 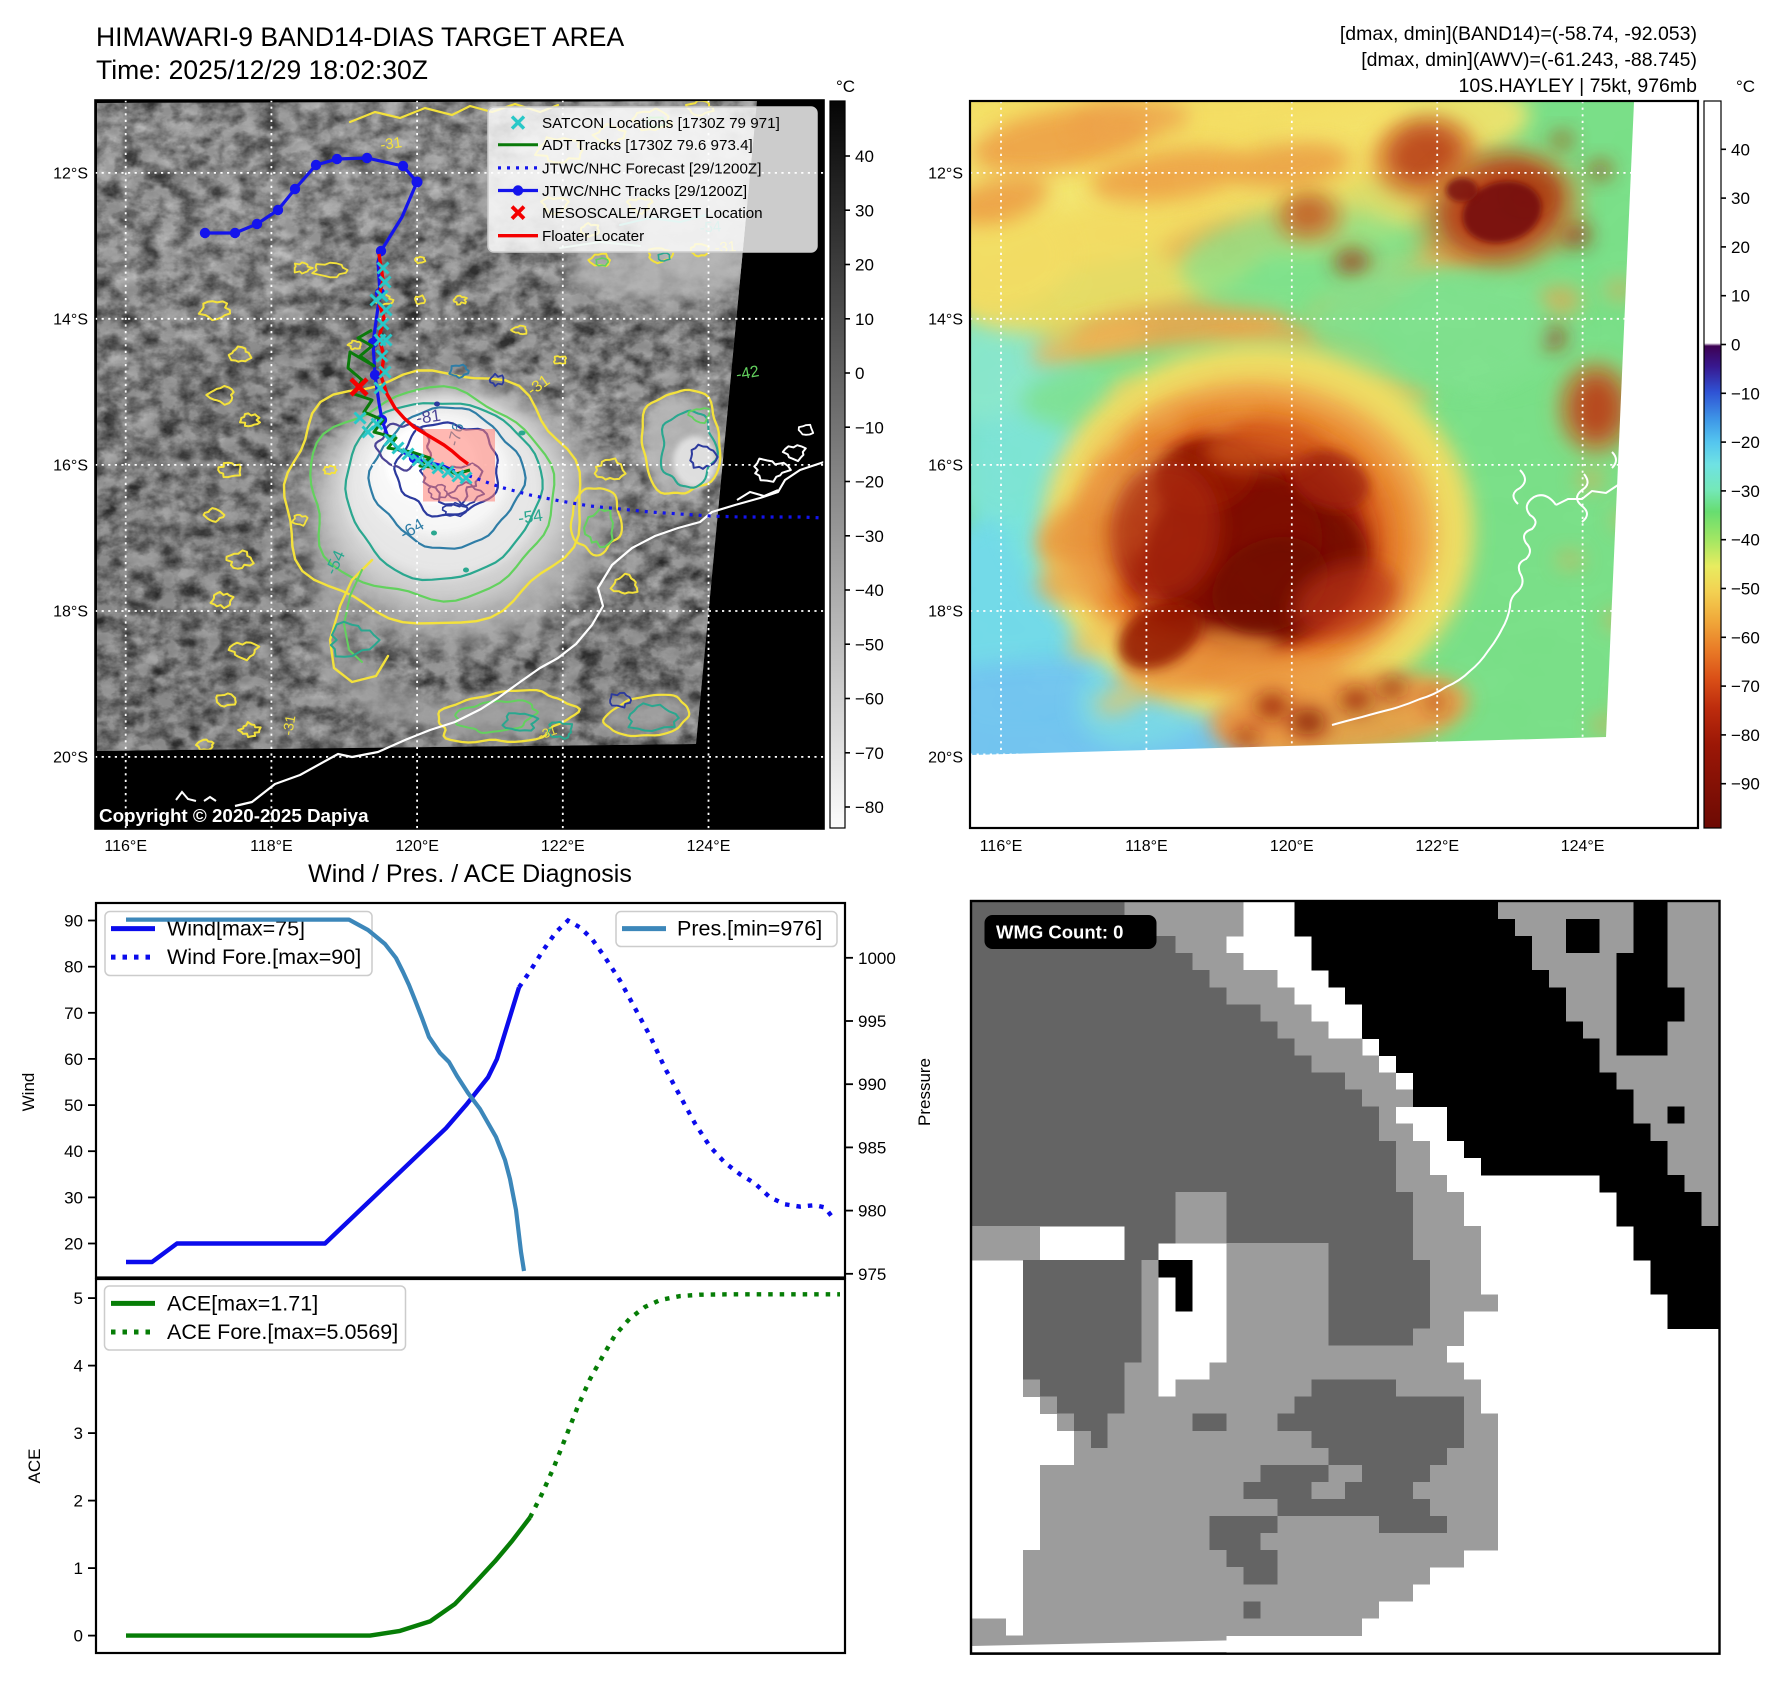 What do you see at coordinates (234, 815) in the screenshot?
I see `svg-text: Copyright © 2020-2025 Dapiya` at bounding box center [234, 815].